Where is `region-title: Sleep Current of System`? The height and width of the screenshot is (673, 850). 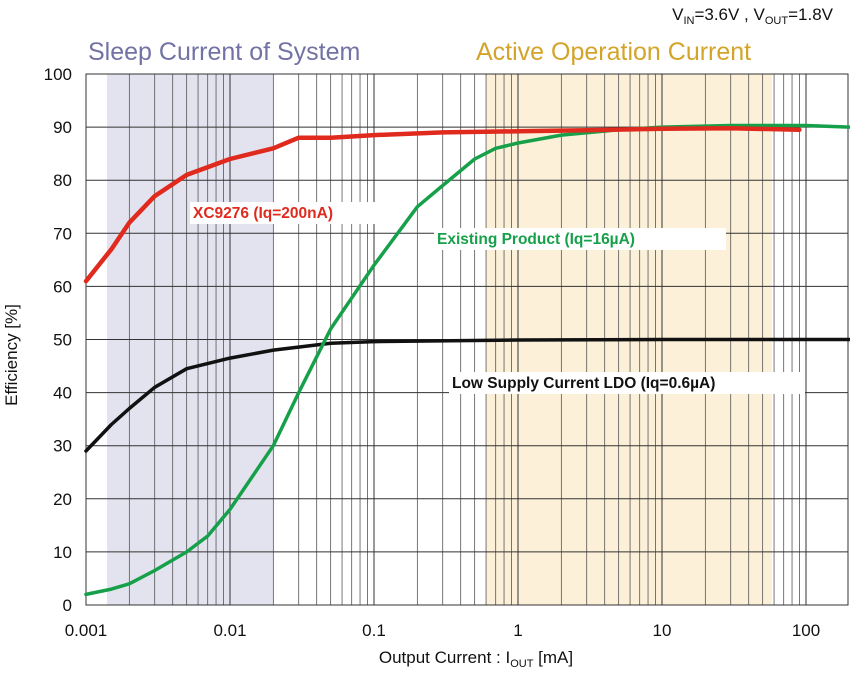 region-title: Sleep Current of System is located at coordinates (224, 52).